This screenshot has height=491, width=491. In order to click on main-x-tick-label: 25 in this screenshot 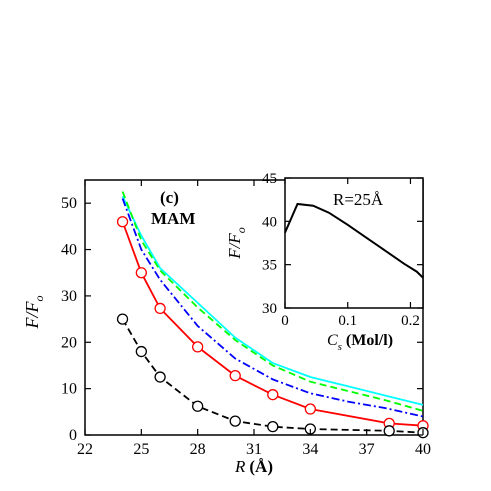, I will do `click(141, 449)`.